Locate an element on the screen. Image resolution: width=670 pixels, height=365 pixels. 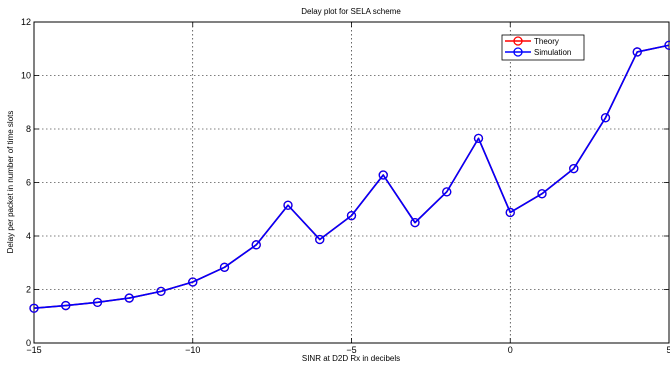
y-tick-label: 0 is located at coordinates (28, 343).